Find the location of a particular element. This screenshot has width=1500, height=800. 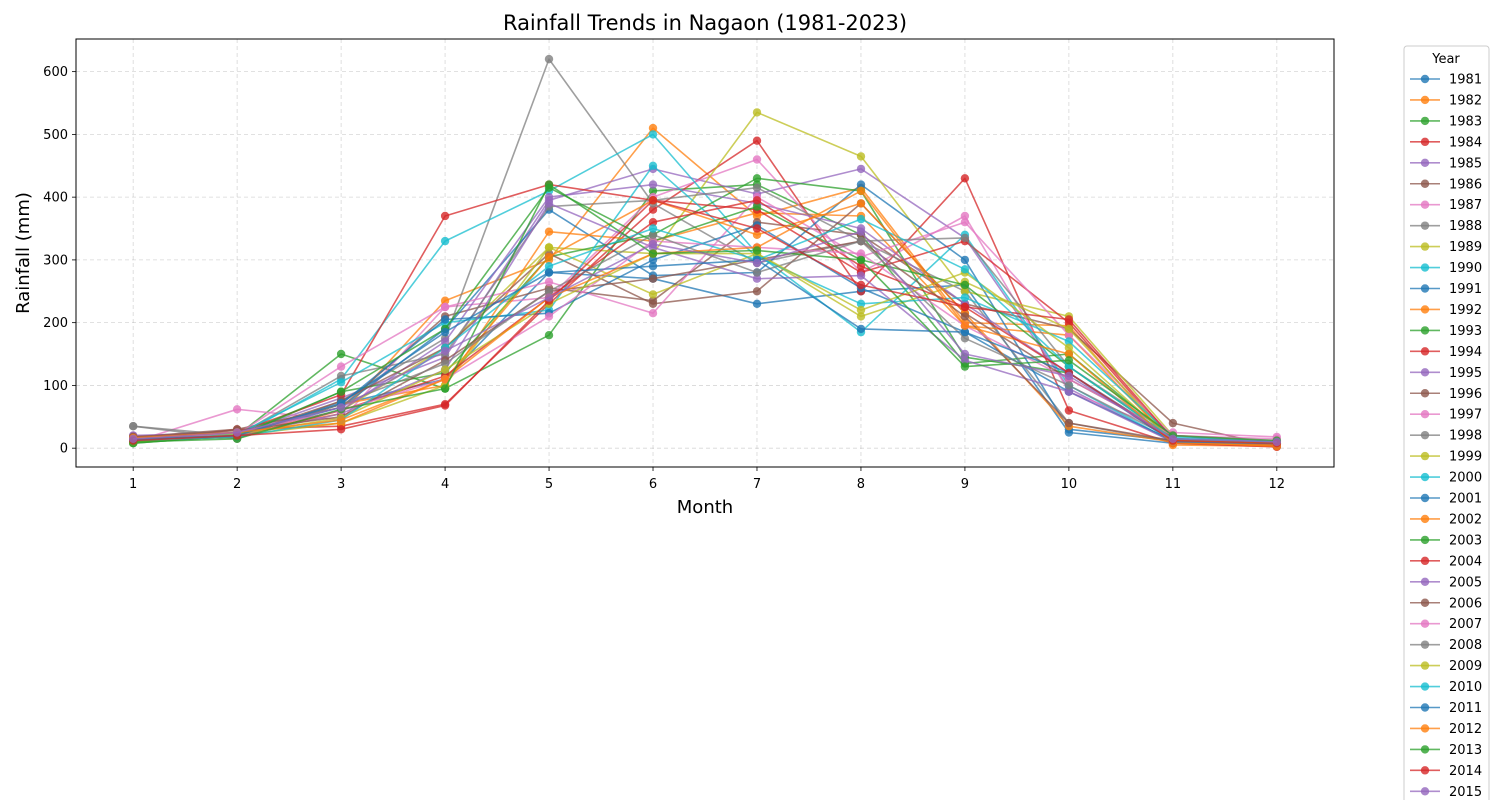

legend-label: 2014 is located at coordinates (1465, 771).